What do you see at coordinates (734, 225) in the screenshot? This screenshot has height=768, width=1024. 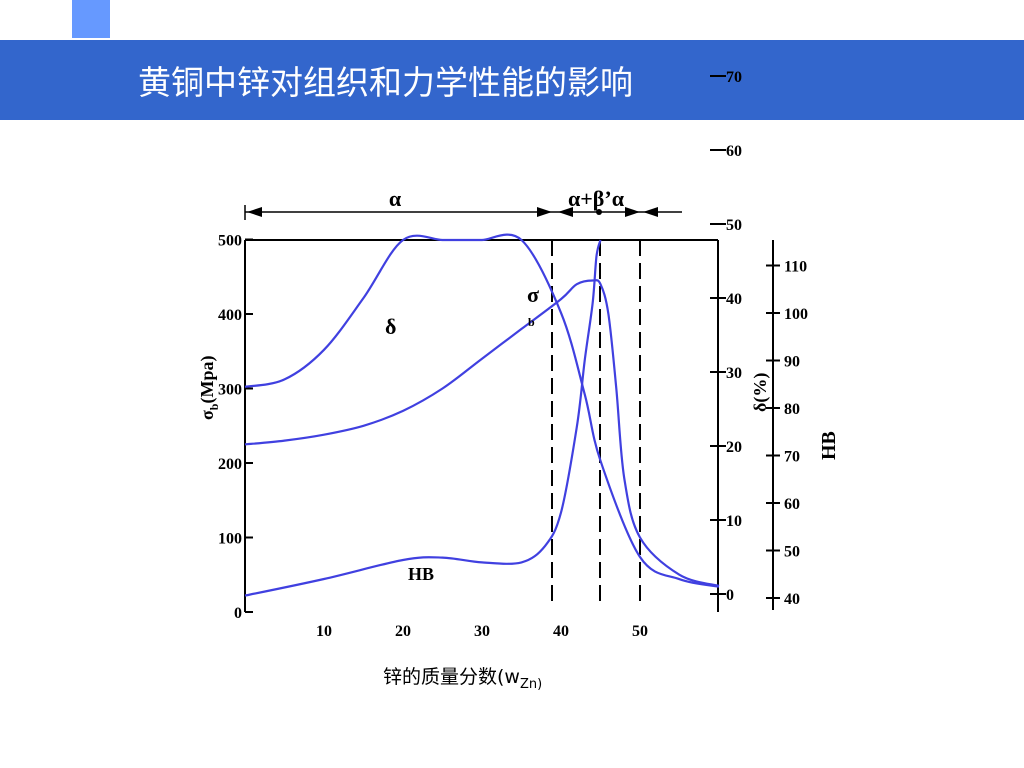 I see `delta-tick-label-50: 50` at bounding box center [734, 225].